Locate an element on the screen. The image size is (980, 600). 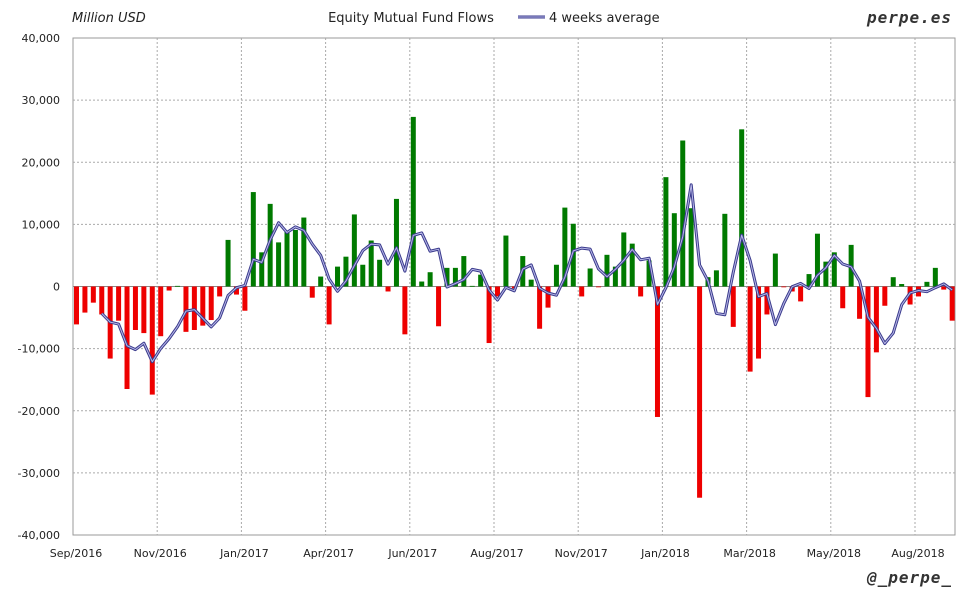
x-tick-label: Apr/2017 is located at coordinates (328, 553).